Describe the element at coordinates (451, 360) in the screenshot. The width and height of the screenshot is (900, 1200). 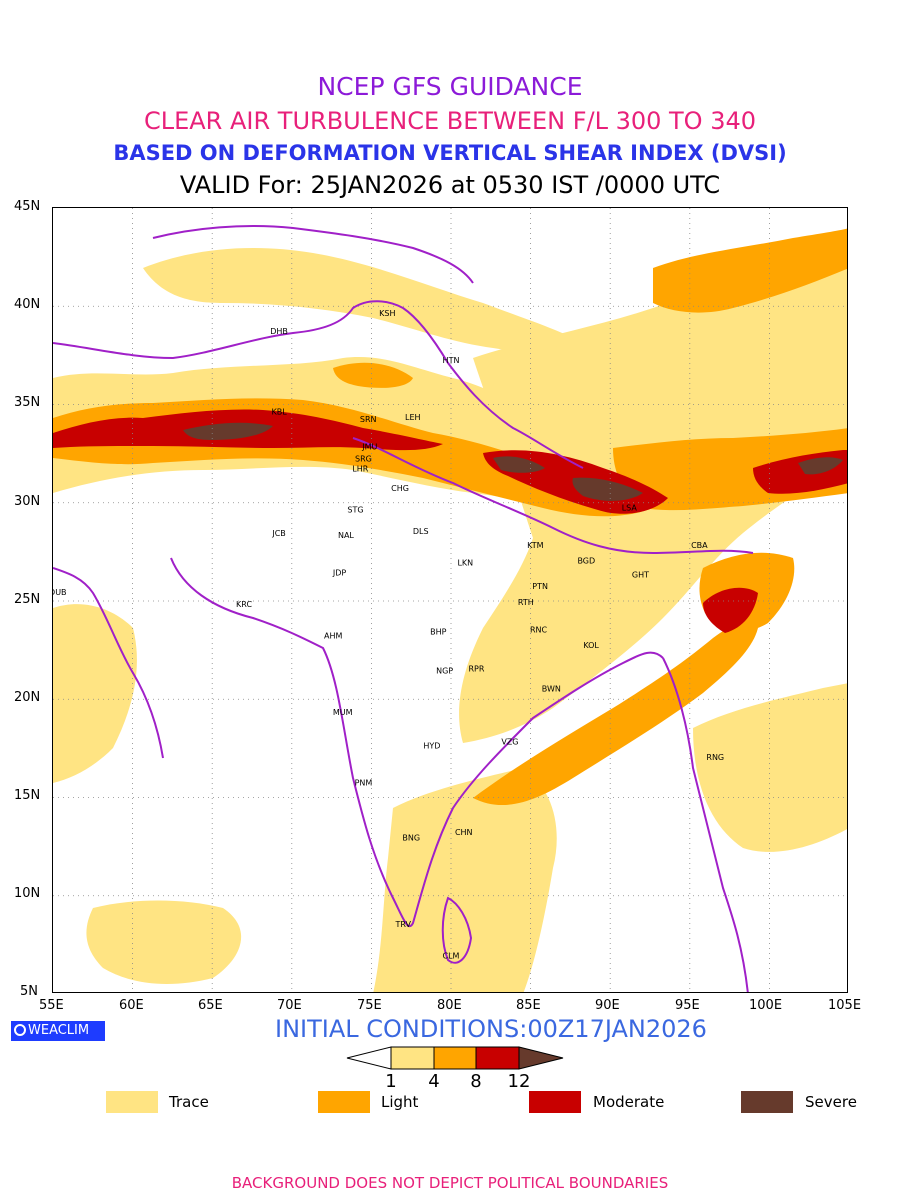
I see `city-label-htn: HTN` at that location.